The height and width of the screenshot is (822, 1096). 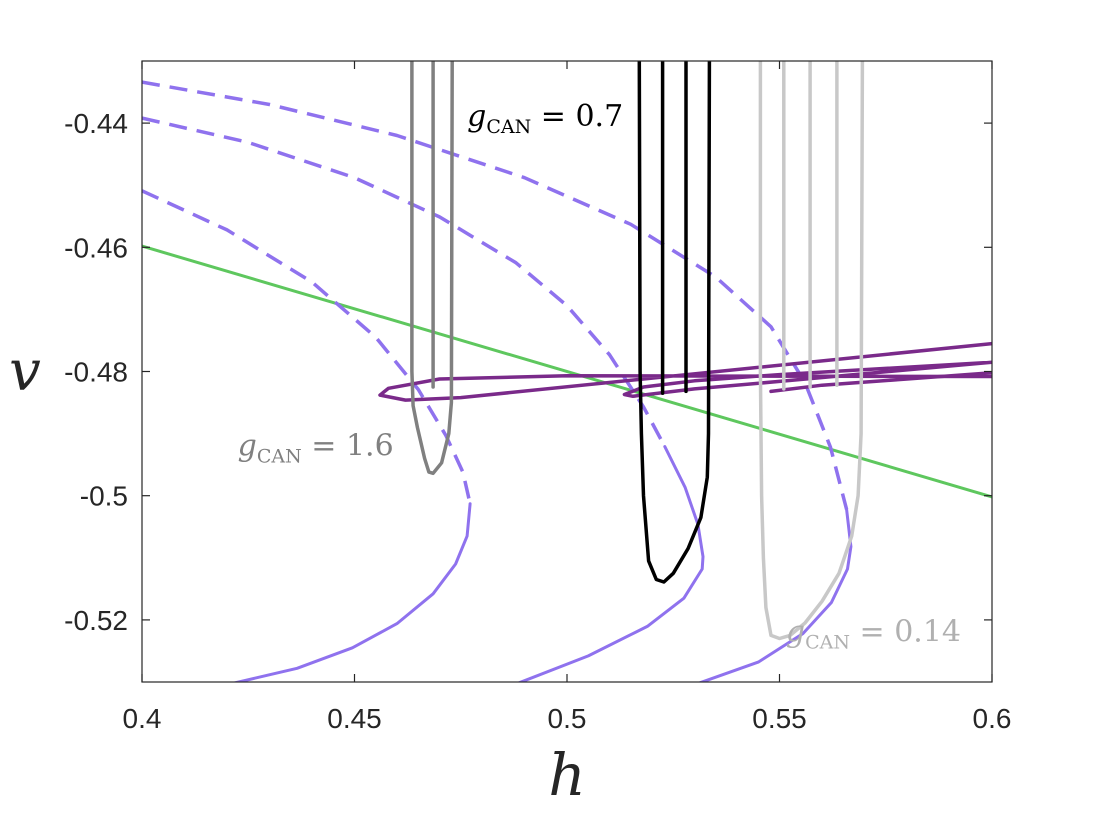 I want to click on y-tick-label: -0.44, so click(x=96, y=123).